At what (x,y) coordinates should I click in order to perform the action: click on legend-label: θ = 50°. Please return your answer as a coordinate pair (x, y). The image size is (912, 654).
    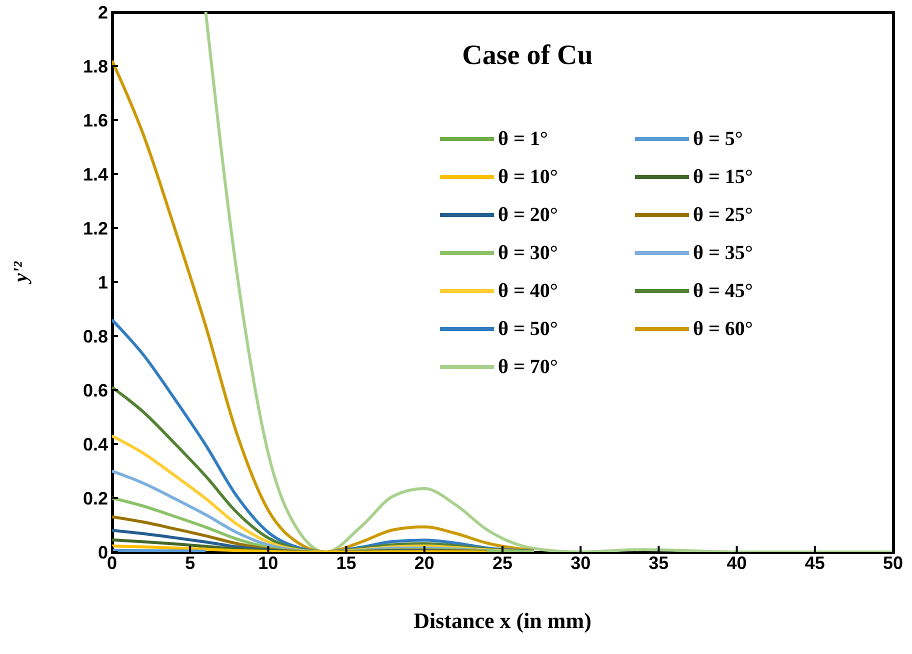
    Looking at the image, I should click on (528, 329).